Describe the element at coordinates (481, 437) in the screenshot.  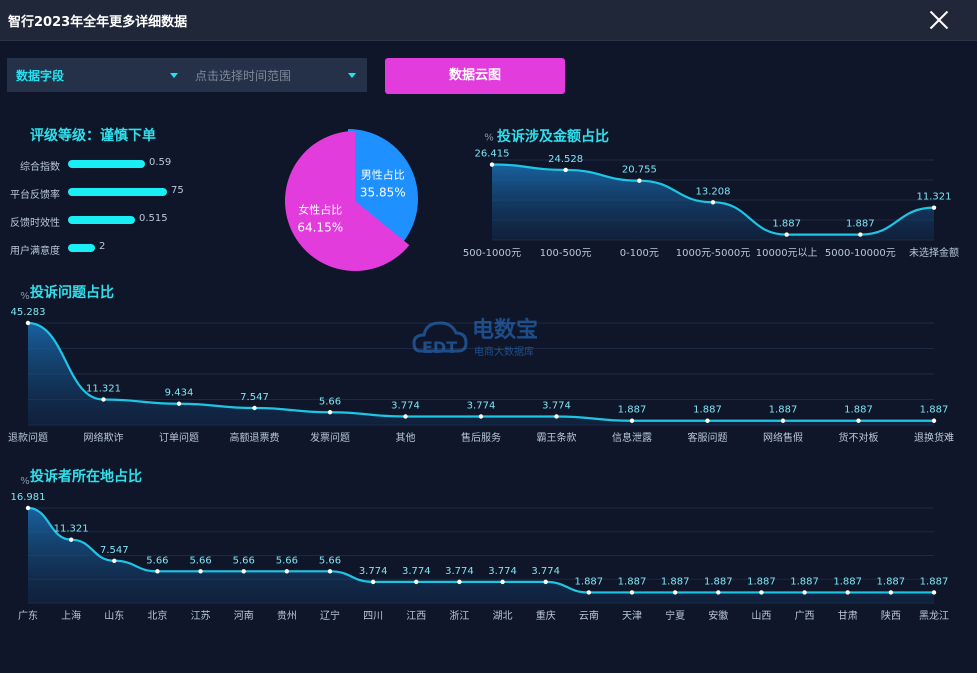
I see `x-tick-label: 售后服务` at that location.